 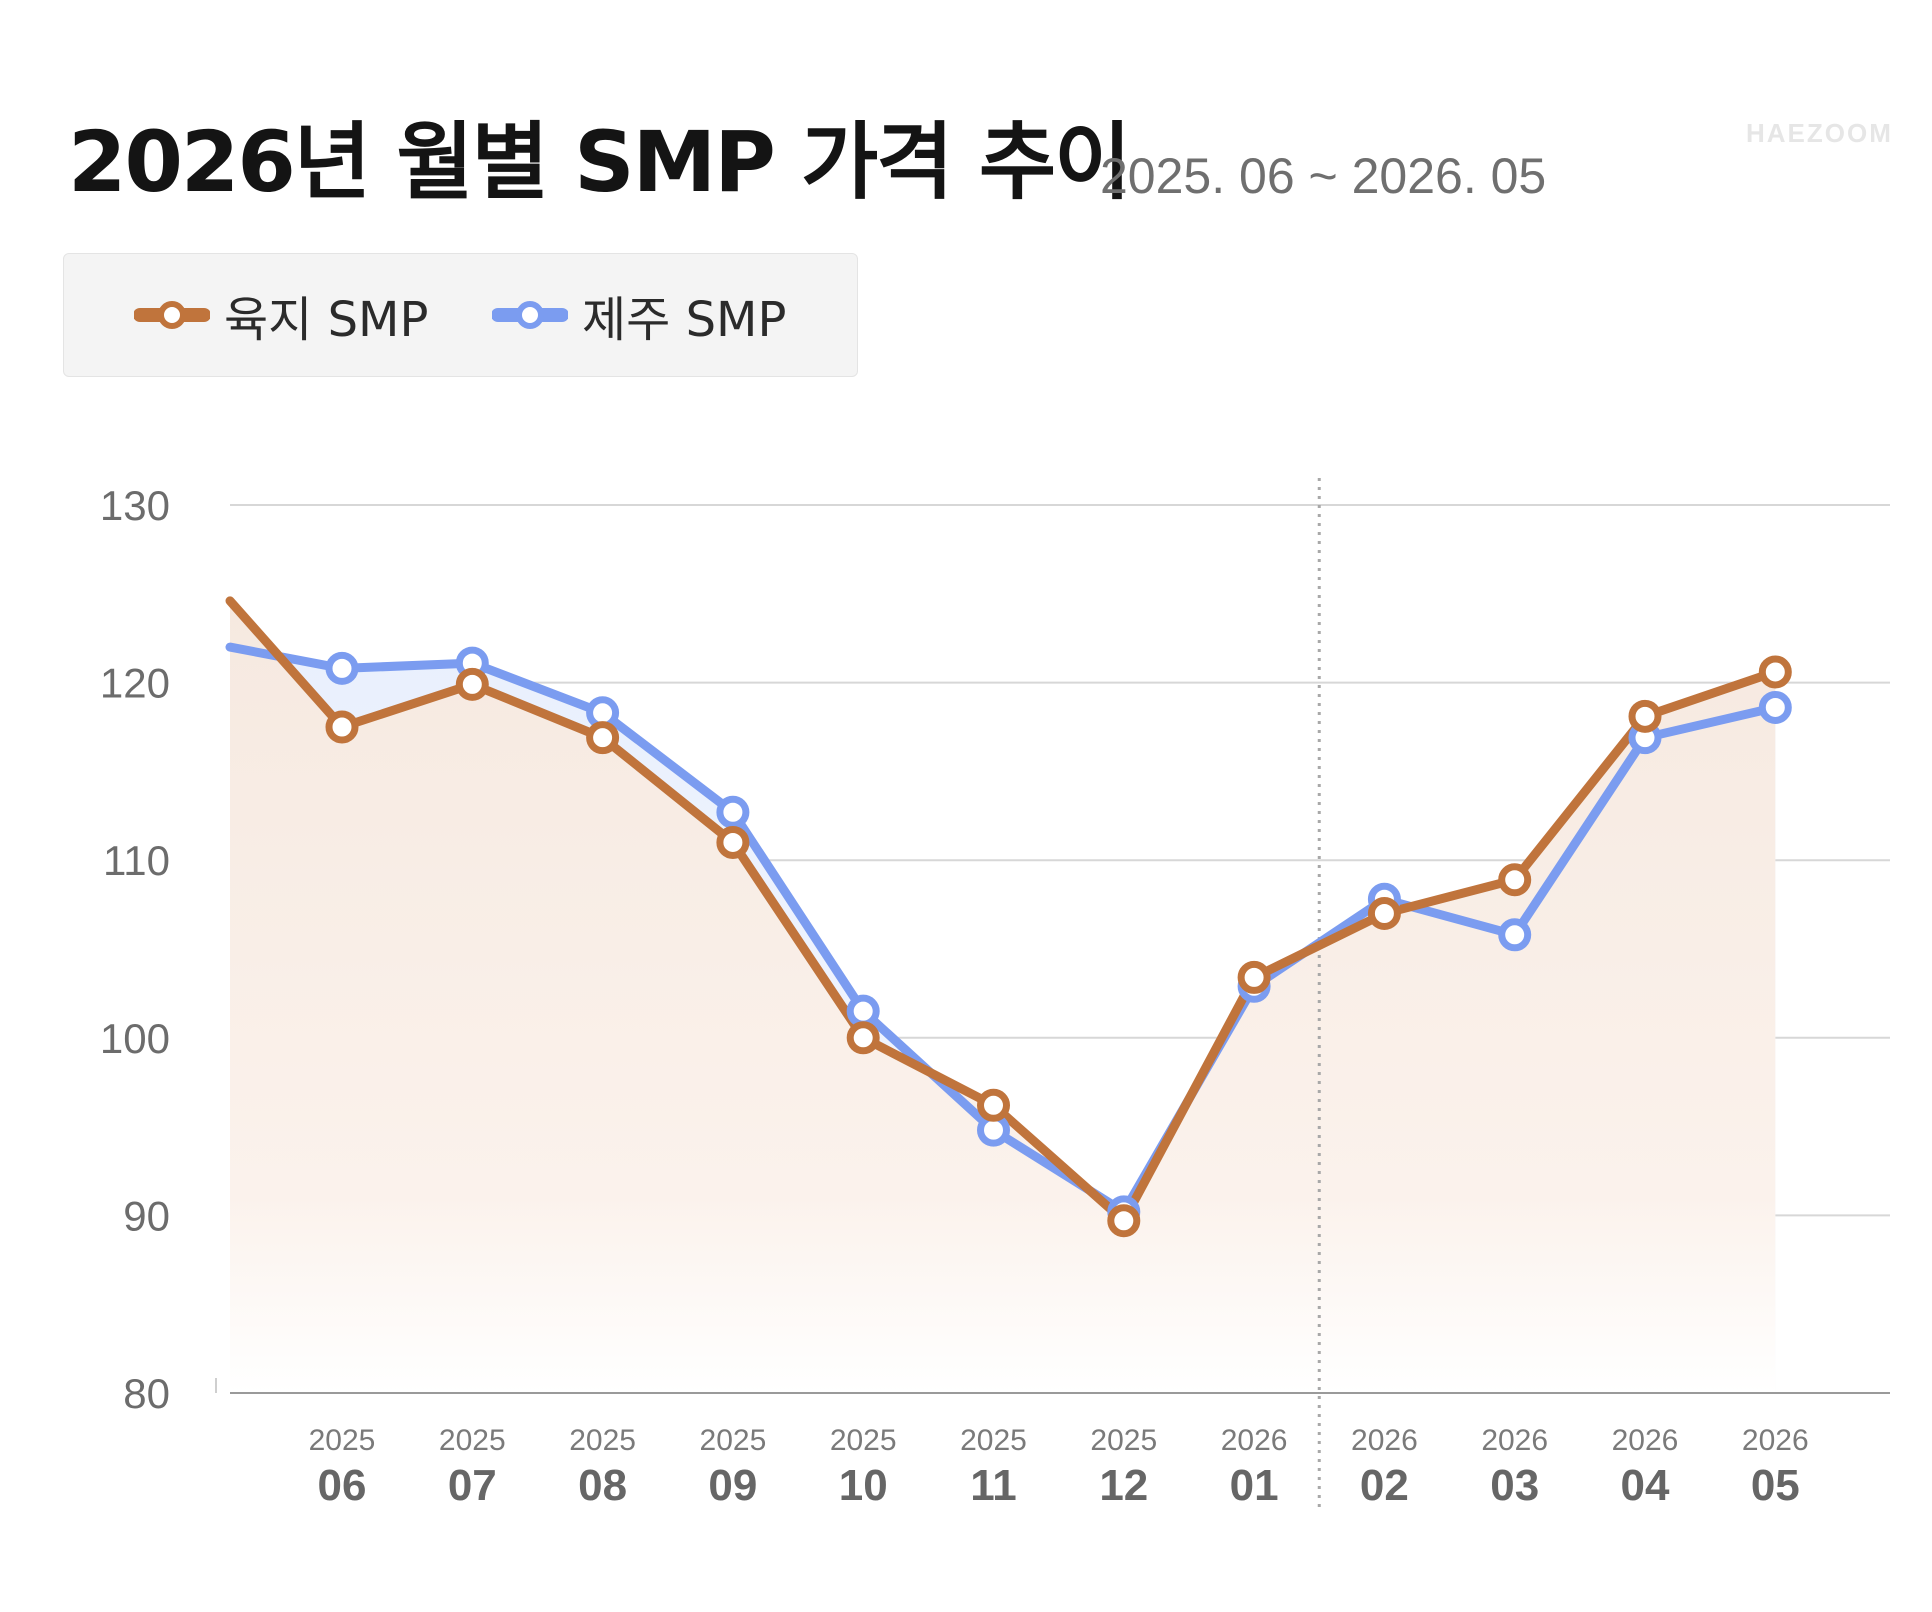 I want to click on x-tick-month: 09, so click(x=732, y=1485).